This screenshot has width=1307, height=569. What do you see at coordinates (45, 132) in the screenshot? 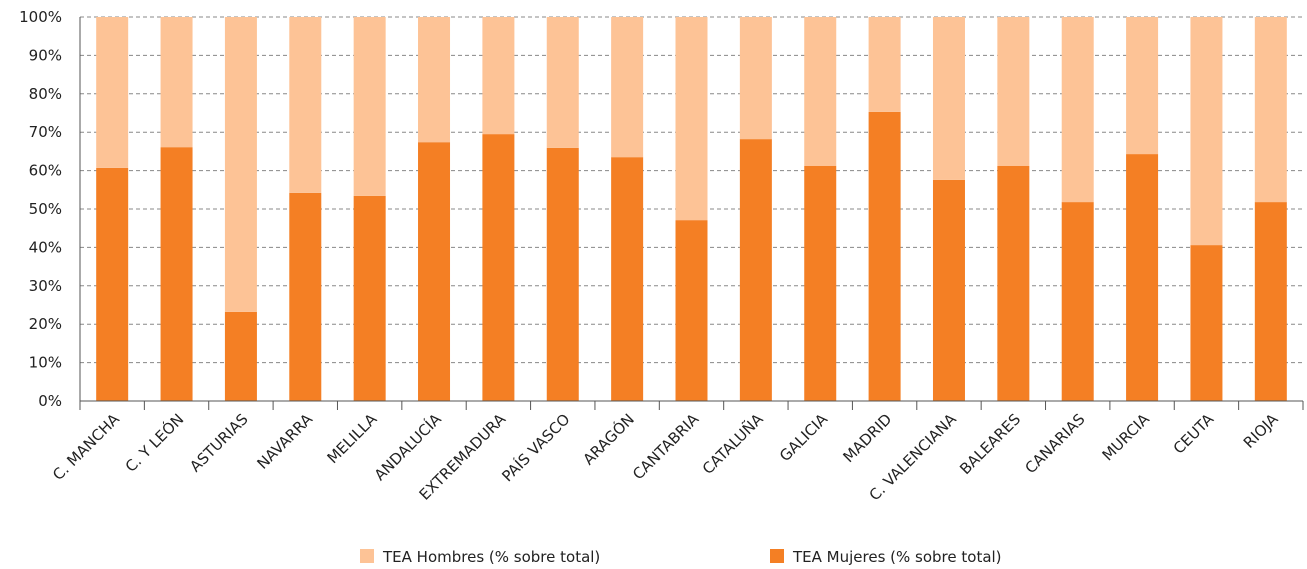
I see `y-tick-label: 70%` at bounding box center [45, 132].